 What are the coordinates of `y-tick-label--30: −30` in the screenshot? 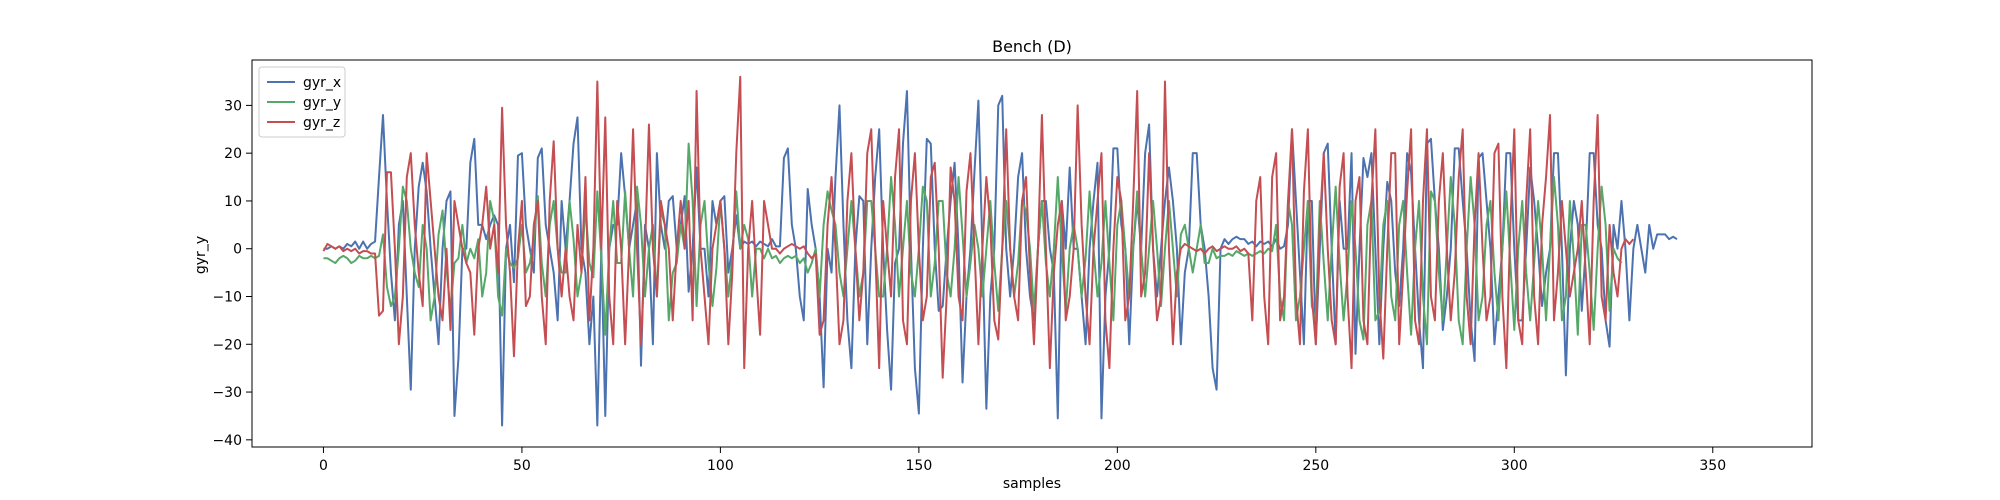 It's located at (227, 393).